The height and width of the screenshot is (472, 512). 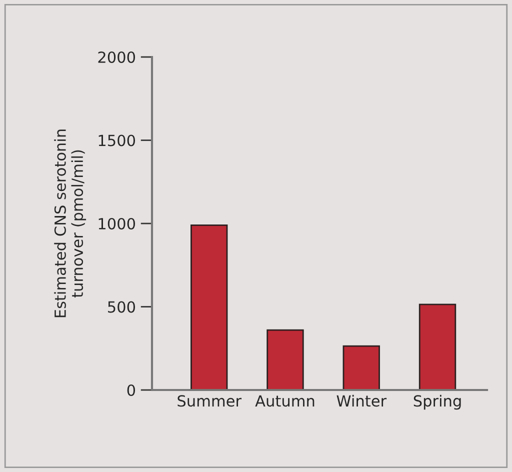 What do you see at coordinates (437, 402) in the screenshot?
I see `x-tick-label: Spring` at bounding box center [437, 402].